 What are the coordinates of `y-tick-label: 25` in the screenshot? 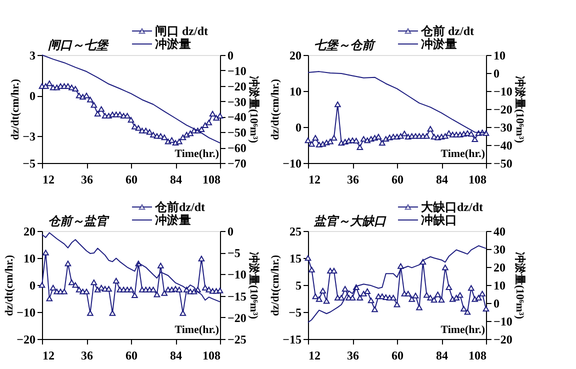 It's located at (296, 231).